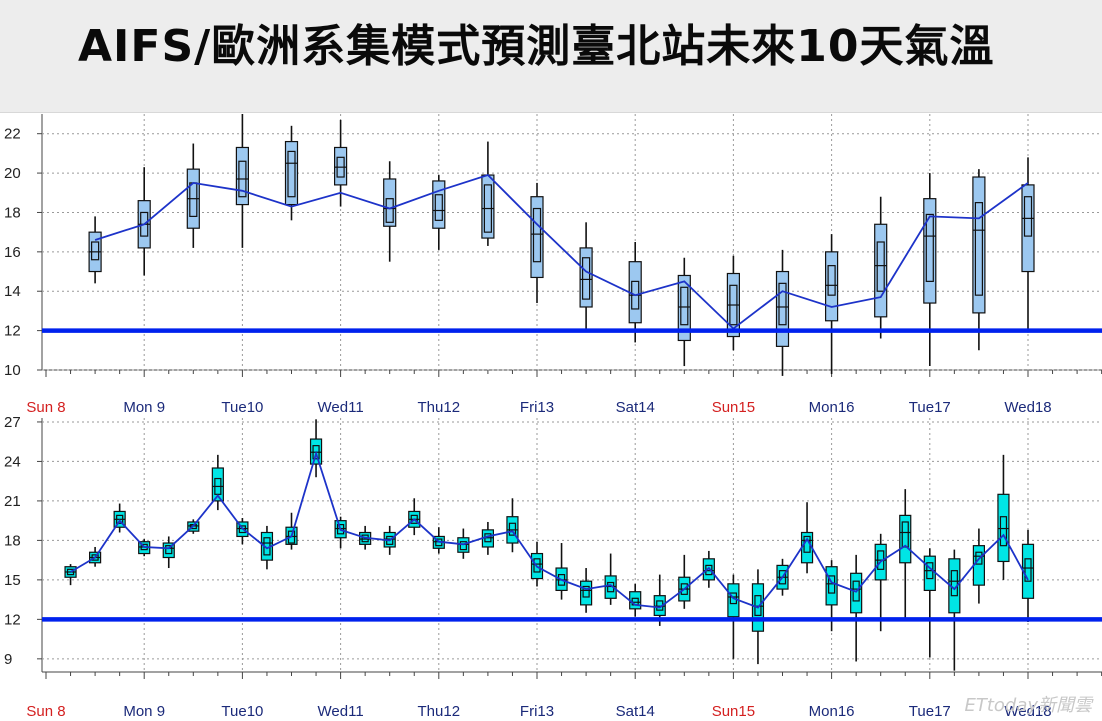 Image resolution: width=1102 pixels, height=721 pixels. What do you see at coordinates (12, 422) in the screenshot?
I see `bottom-y-tick-label: 27` at bounding box center [12, 422].